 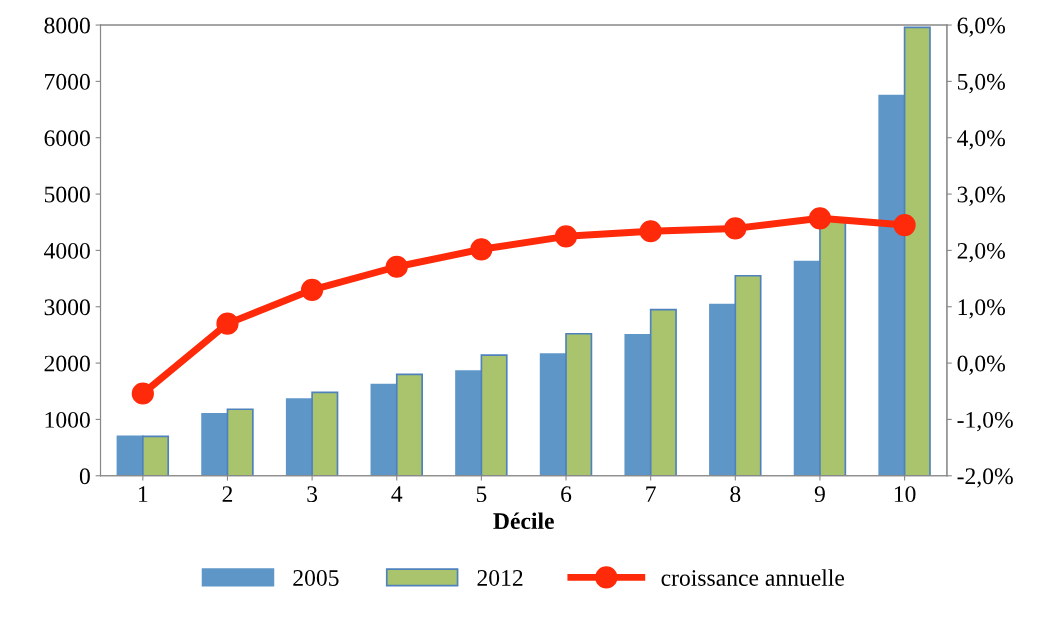 I want to click on y-tick-label: 3000, so click(x=67, y=307).